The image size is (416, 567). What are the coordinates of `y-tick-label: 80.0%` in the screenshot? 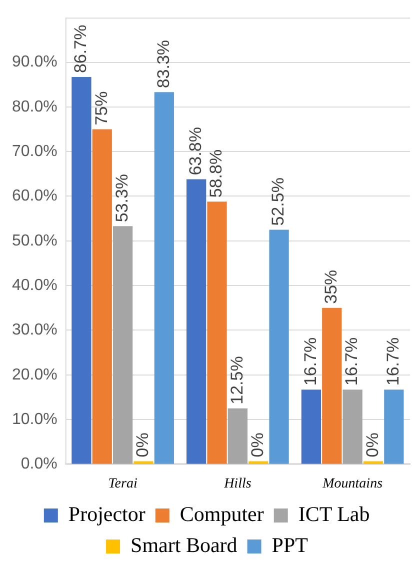 It's located at (35, 107).